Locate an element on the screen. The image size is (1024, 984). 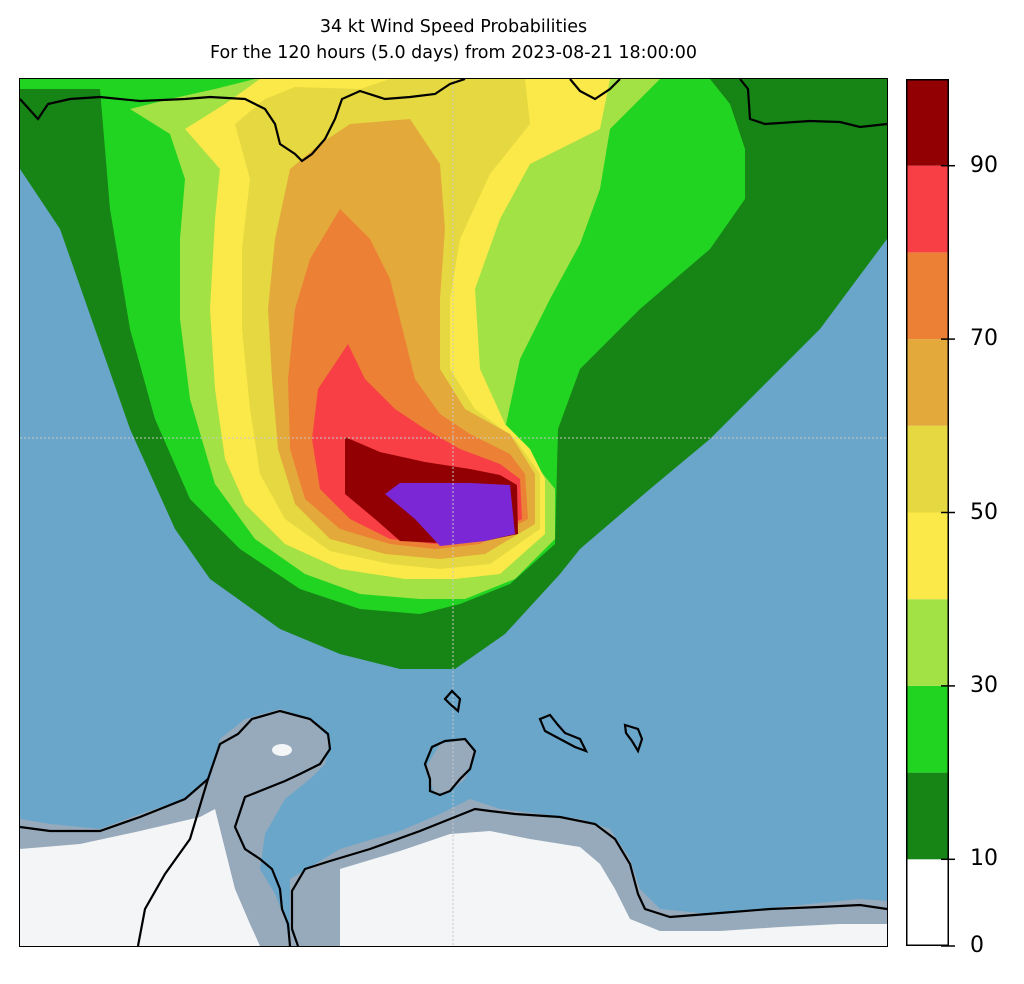
colorbar is located at coordinates (930, 513).